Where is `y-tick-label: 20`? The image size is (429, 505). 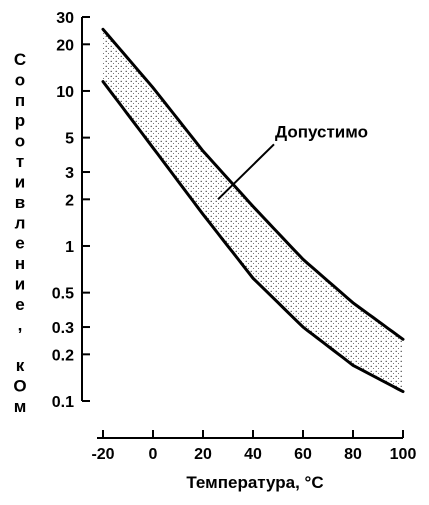
y-tick-label: 20 is located at coordinates (65, 45).